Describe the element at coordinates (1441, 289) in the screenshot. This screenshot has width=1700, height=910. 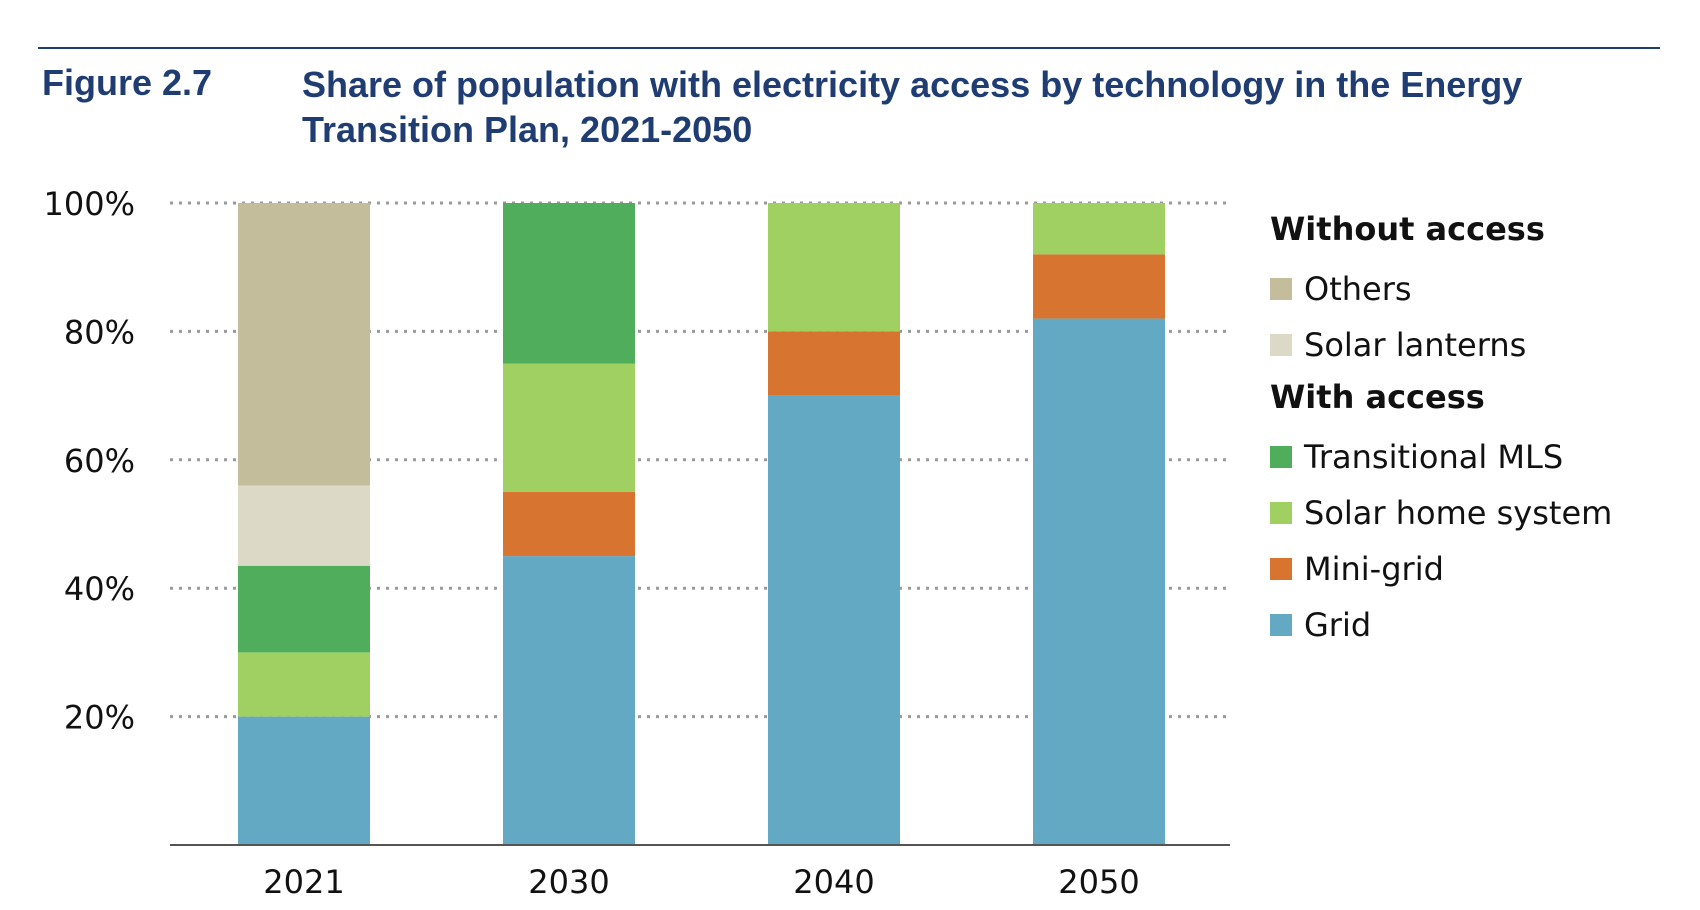
I see `legend-item-others: Others` at that location.